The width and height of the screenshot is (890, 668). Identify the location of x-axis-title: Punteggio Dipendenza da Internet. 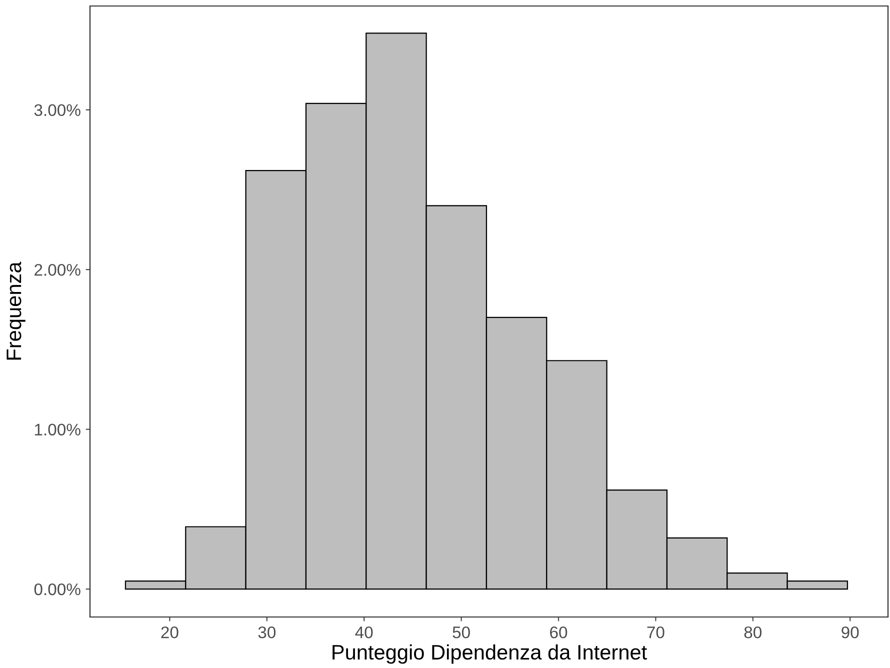
(489, 654).